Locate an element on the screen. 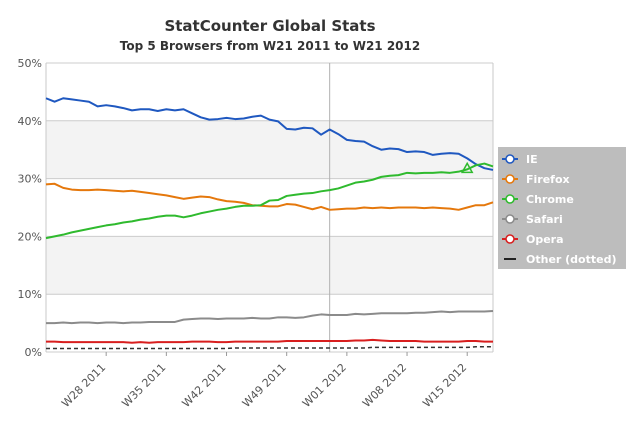  series-line-ie is located at coordinates (269, 134).